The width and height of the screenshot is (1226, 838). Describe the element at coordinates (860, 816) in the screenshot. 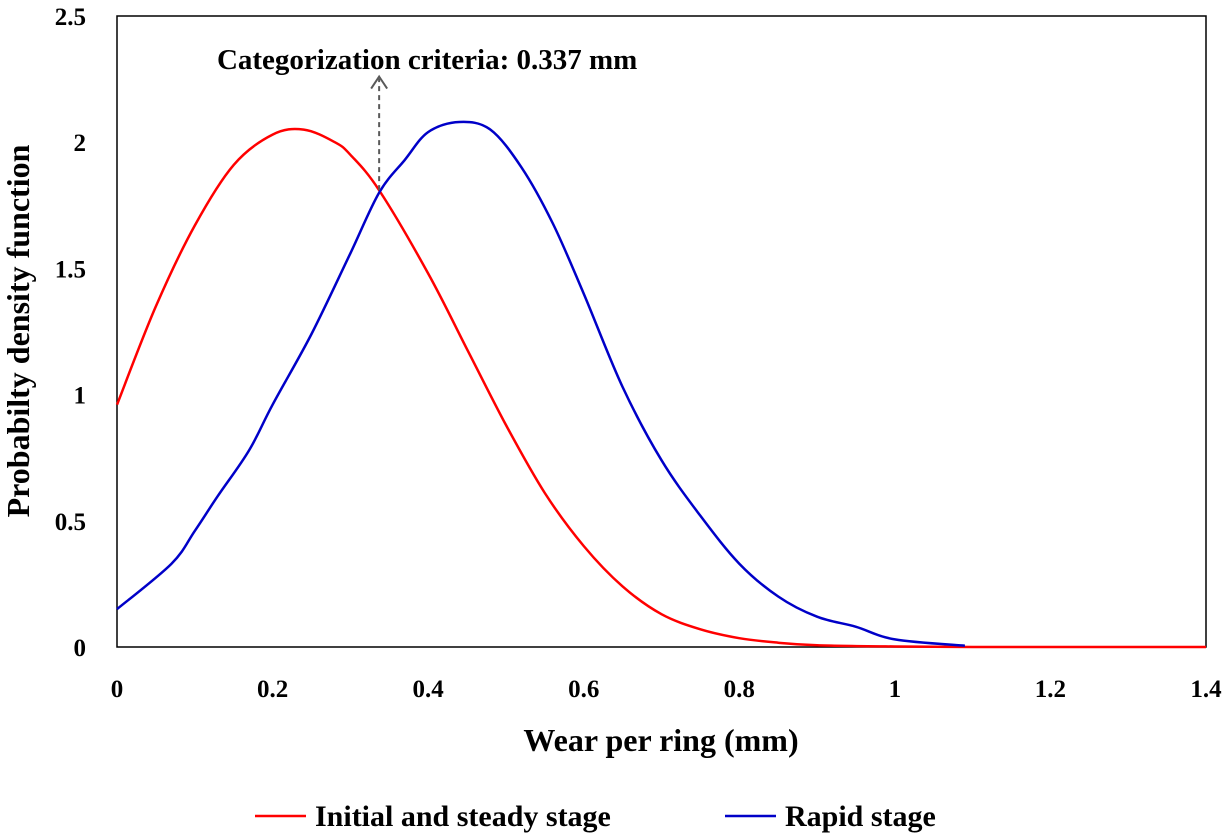

I see `legend-label-2: Rapid stage` at that location.